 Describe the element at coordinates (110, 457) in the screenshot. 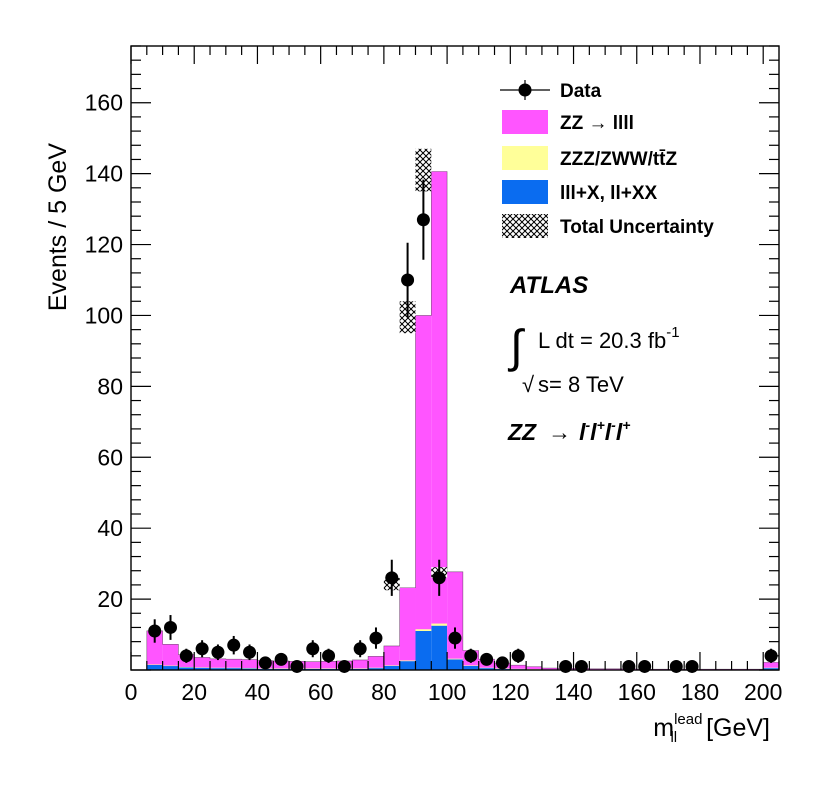

I see `y-tick-label-60: 60` at that location.